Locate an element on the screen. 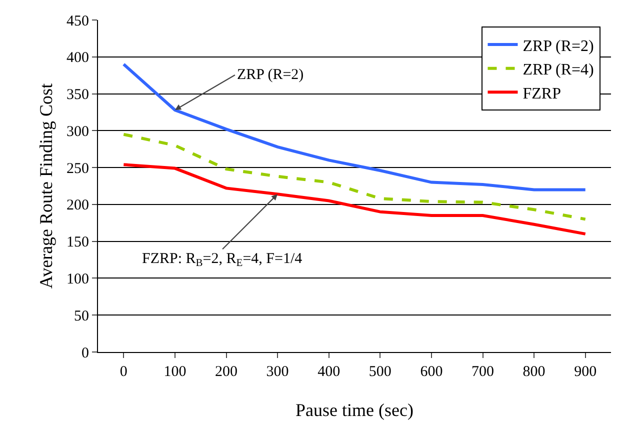 The height and width of the screenshot is (433, 623). legend-label: ZRP (R=2) is located at coordinates (558, 46).